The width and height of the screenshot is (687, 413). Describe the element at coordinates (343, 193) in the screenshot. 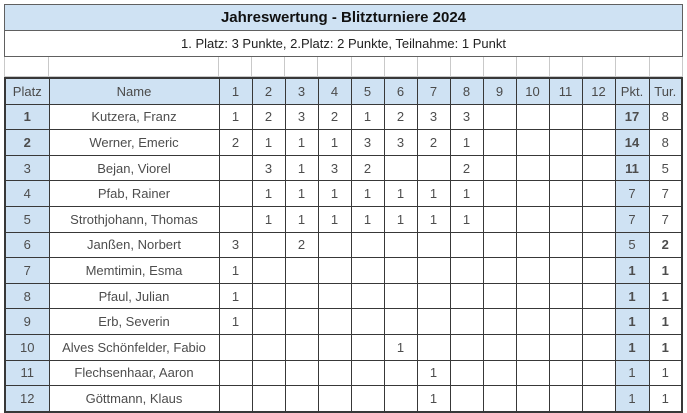

I see `table-row: 4 Pfab, Rainer 1 1 1 1 1 1 1 7 7` at that location.